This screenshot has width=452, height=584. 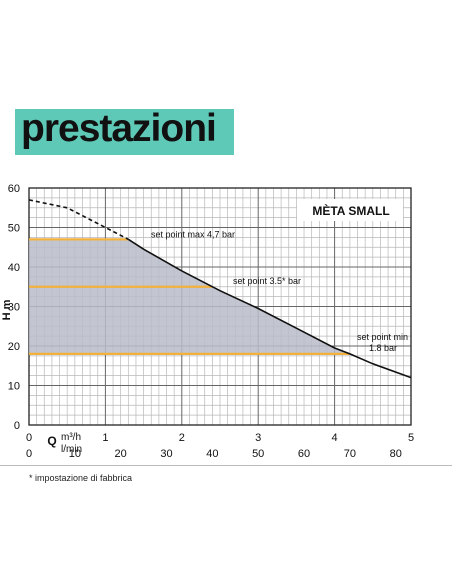 What do you see at coordinates (267, 281) in the screenshot?
I see `set-point-label-35: set point 3.5* bar` at bounding box center [267, 281].